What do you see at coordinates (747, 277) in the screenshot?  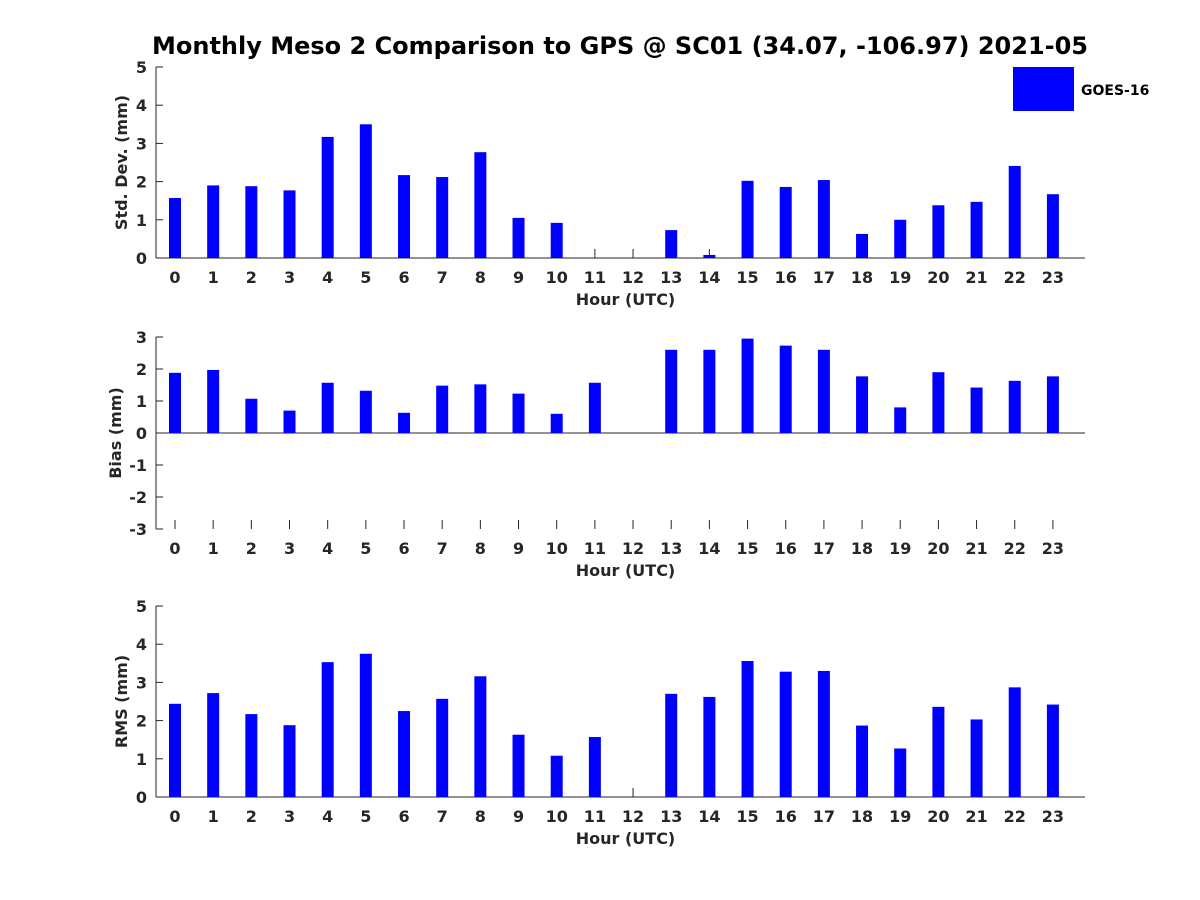 I see `x-tick-label: 15` at bounding box center [747, 277].